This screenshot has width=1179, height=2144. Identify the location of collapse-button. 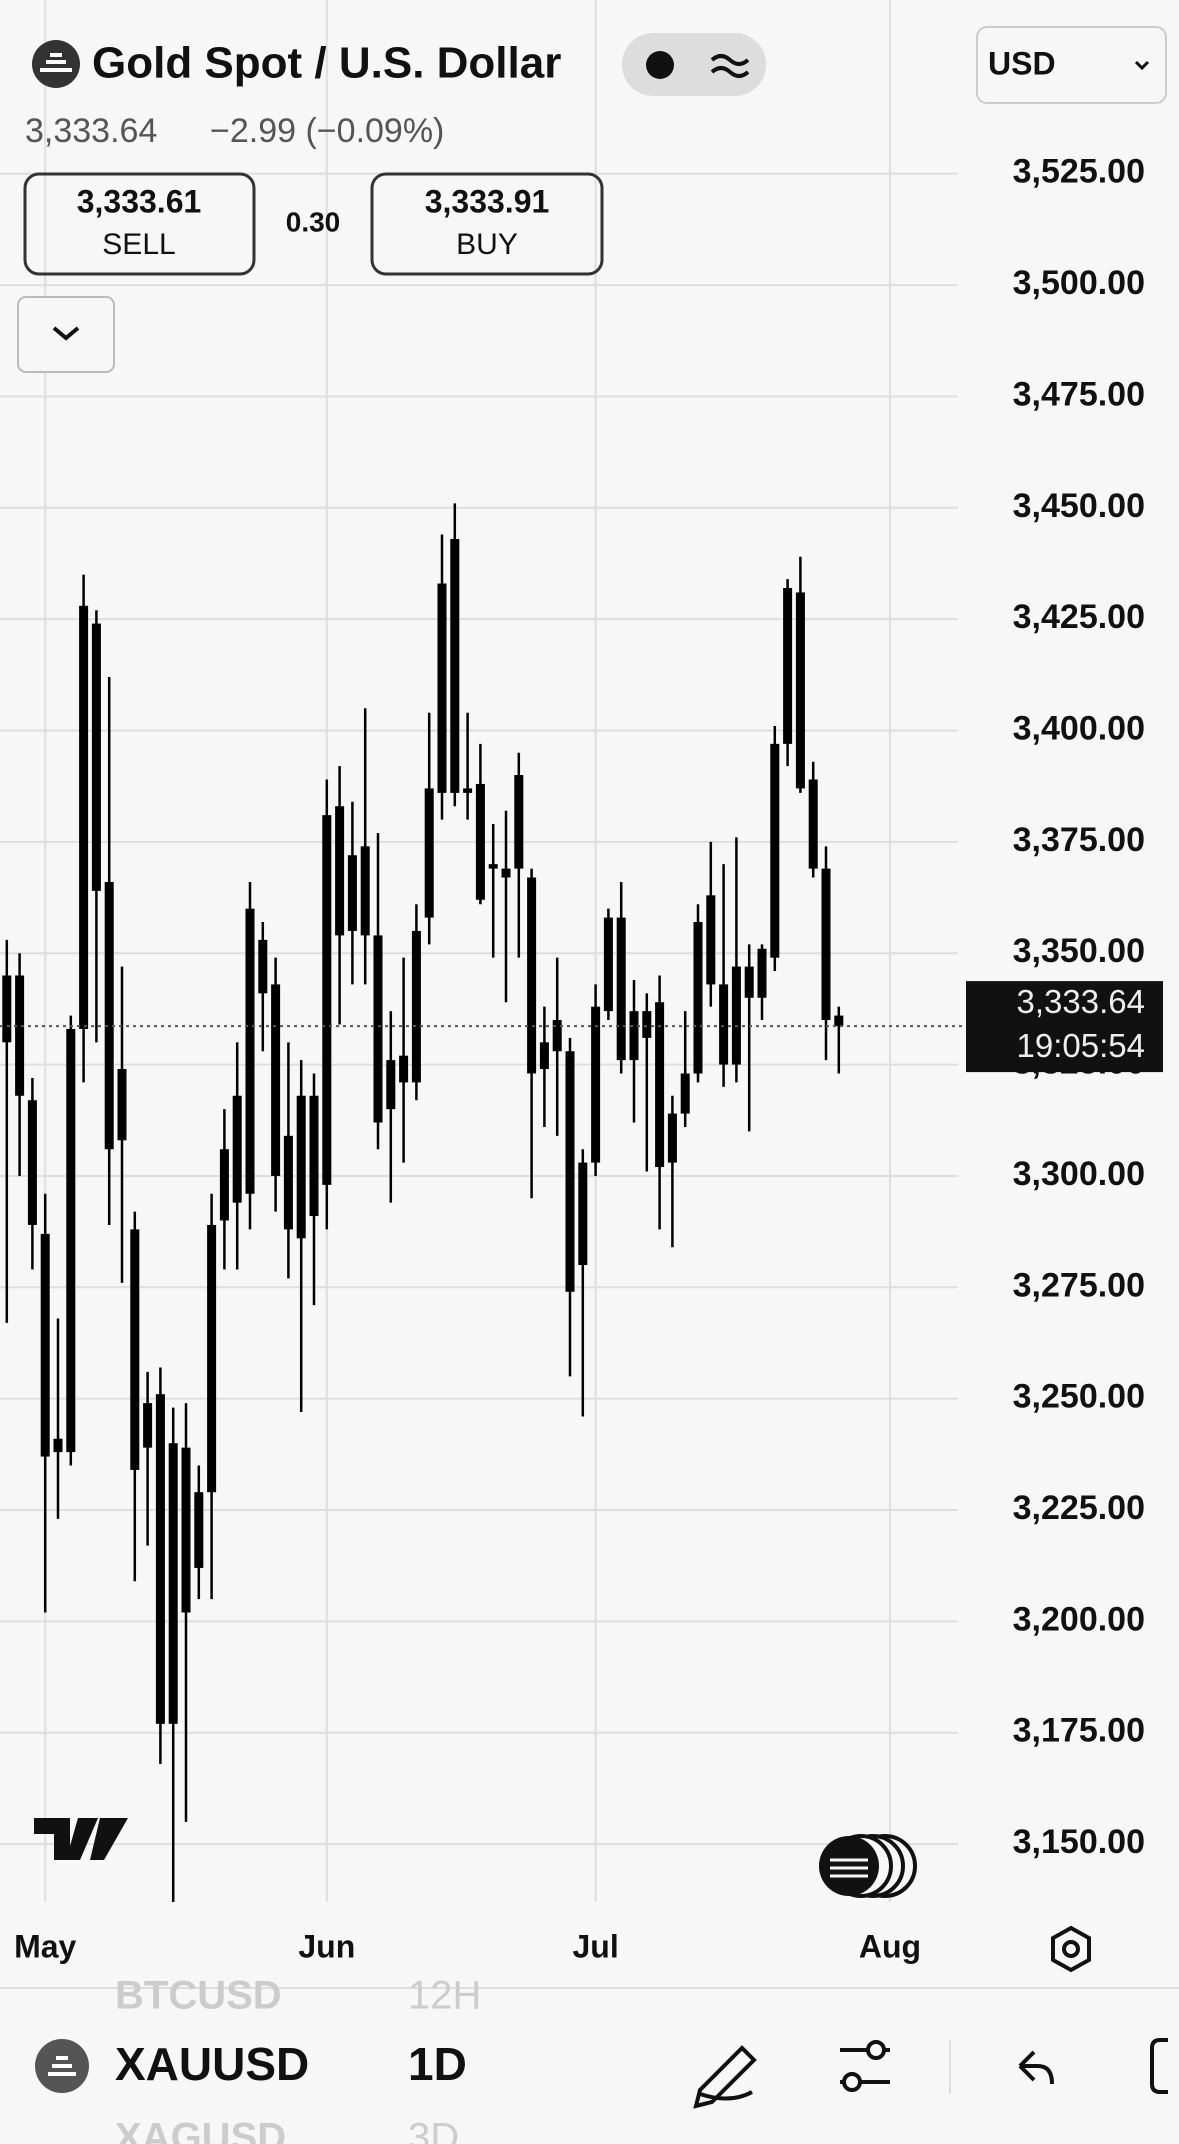
(66, 334).